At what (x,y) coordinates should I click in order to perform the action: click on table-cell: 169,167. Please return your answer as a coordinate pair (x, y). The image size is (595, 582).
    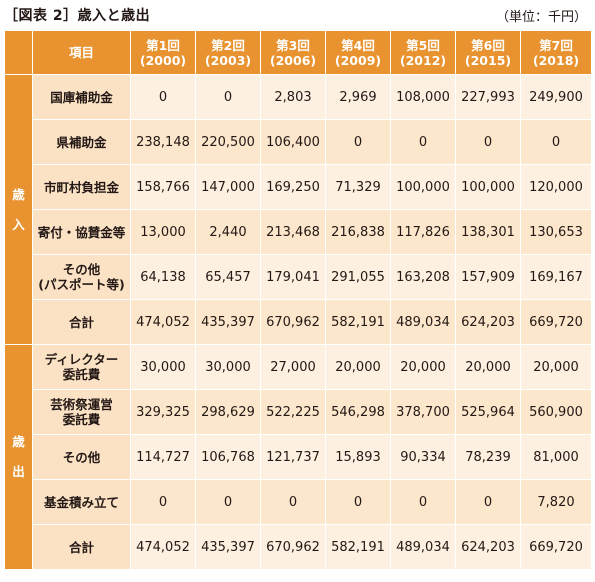
    Looking at the image, I should click on (556, 277).